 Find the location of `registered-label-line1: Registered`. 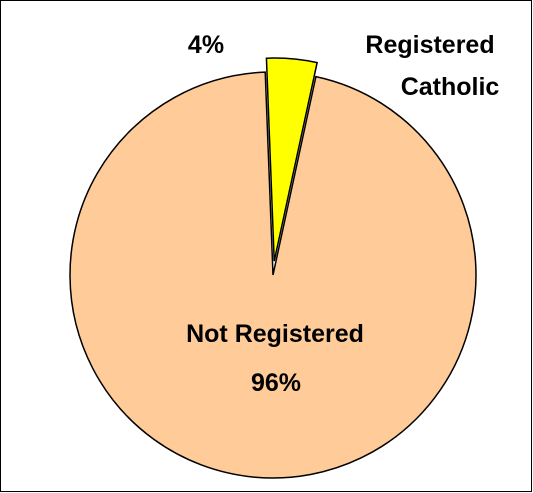

registered-label-line1: Registered is located at coordinates (429, 45).